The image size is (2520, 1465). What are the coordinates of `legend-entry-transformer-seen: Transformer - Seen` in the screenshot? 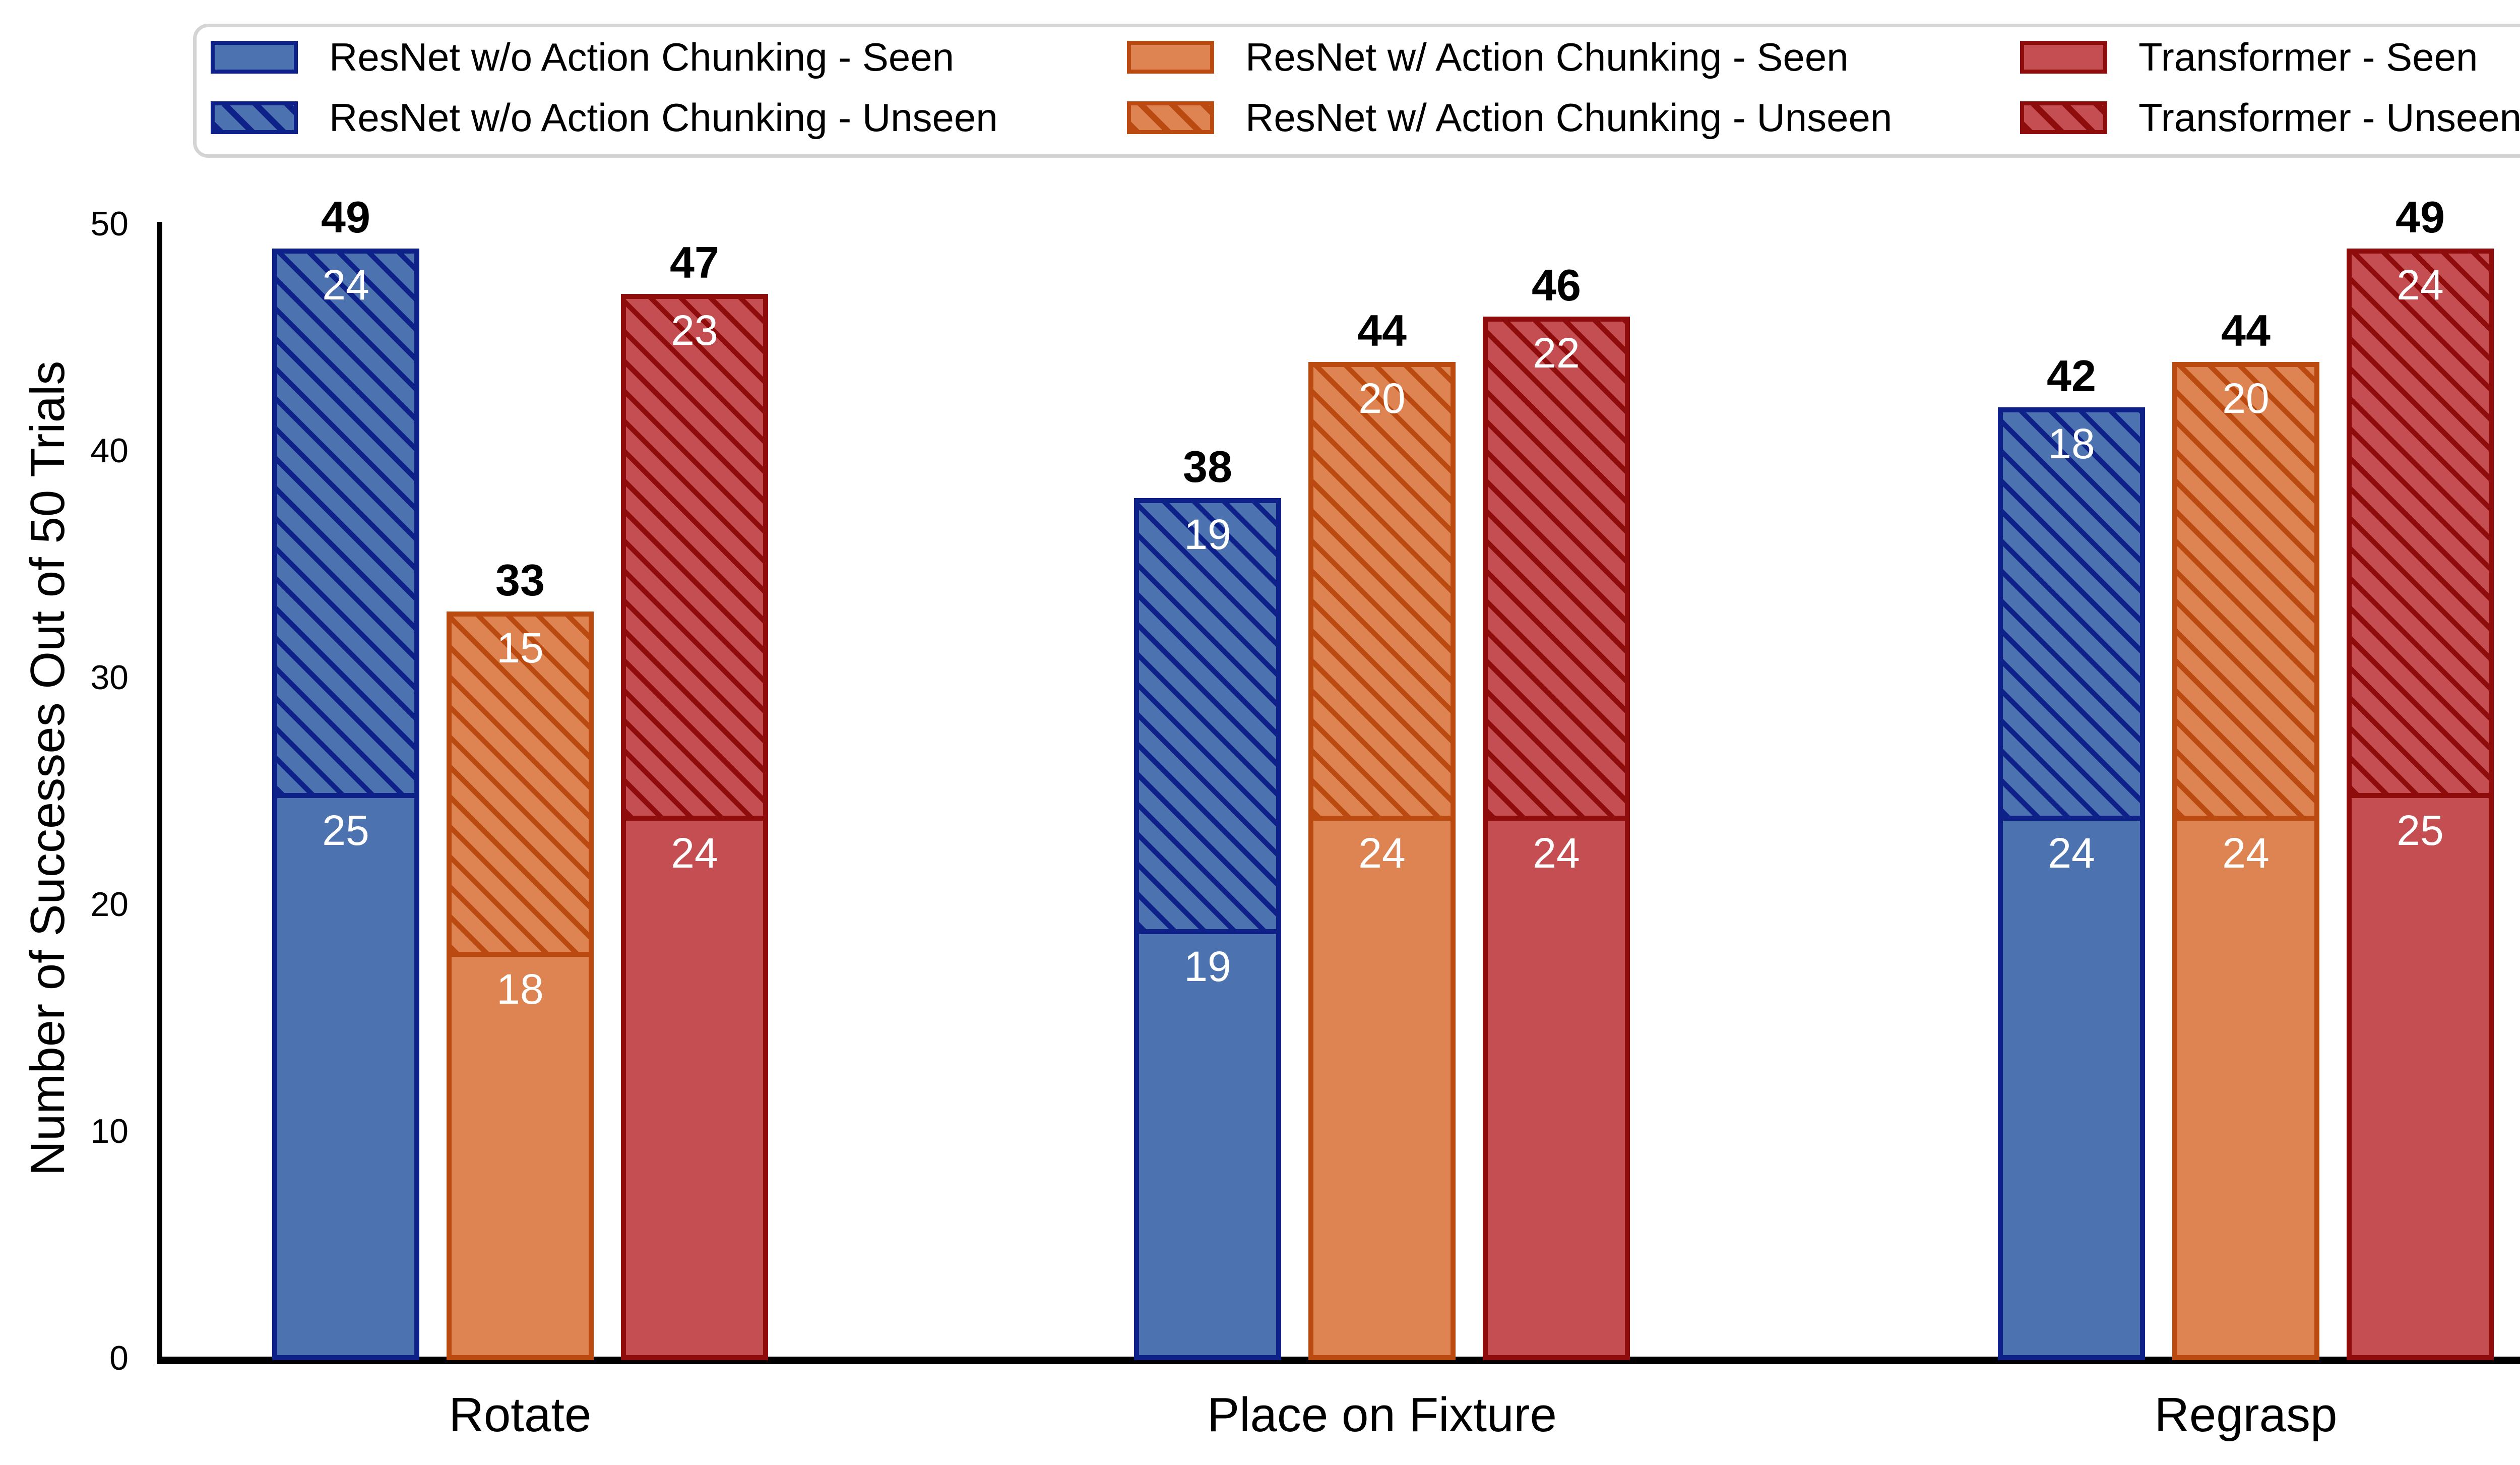 It's located at (2270, 57).